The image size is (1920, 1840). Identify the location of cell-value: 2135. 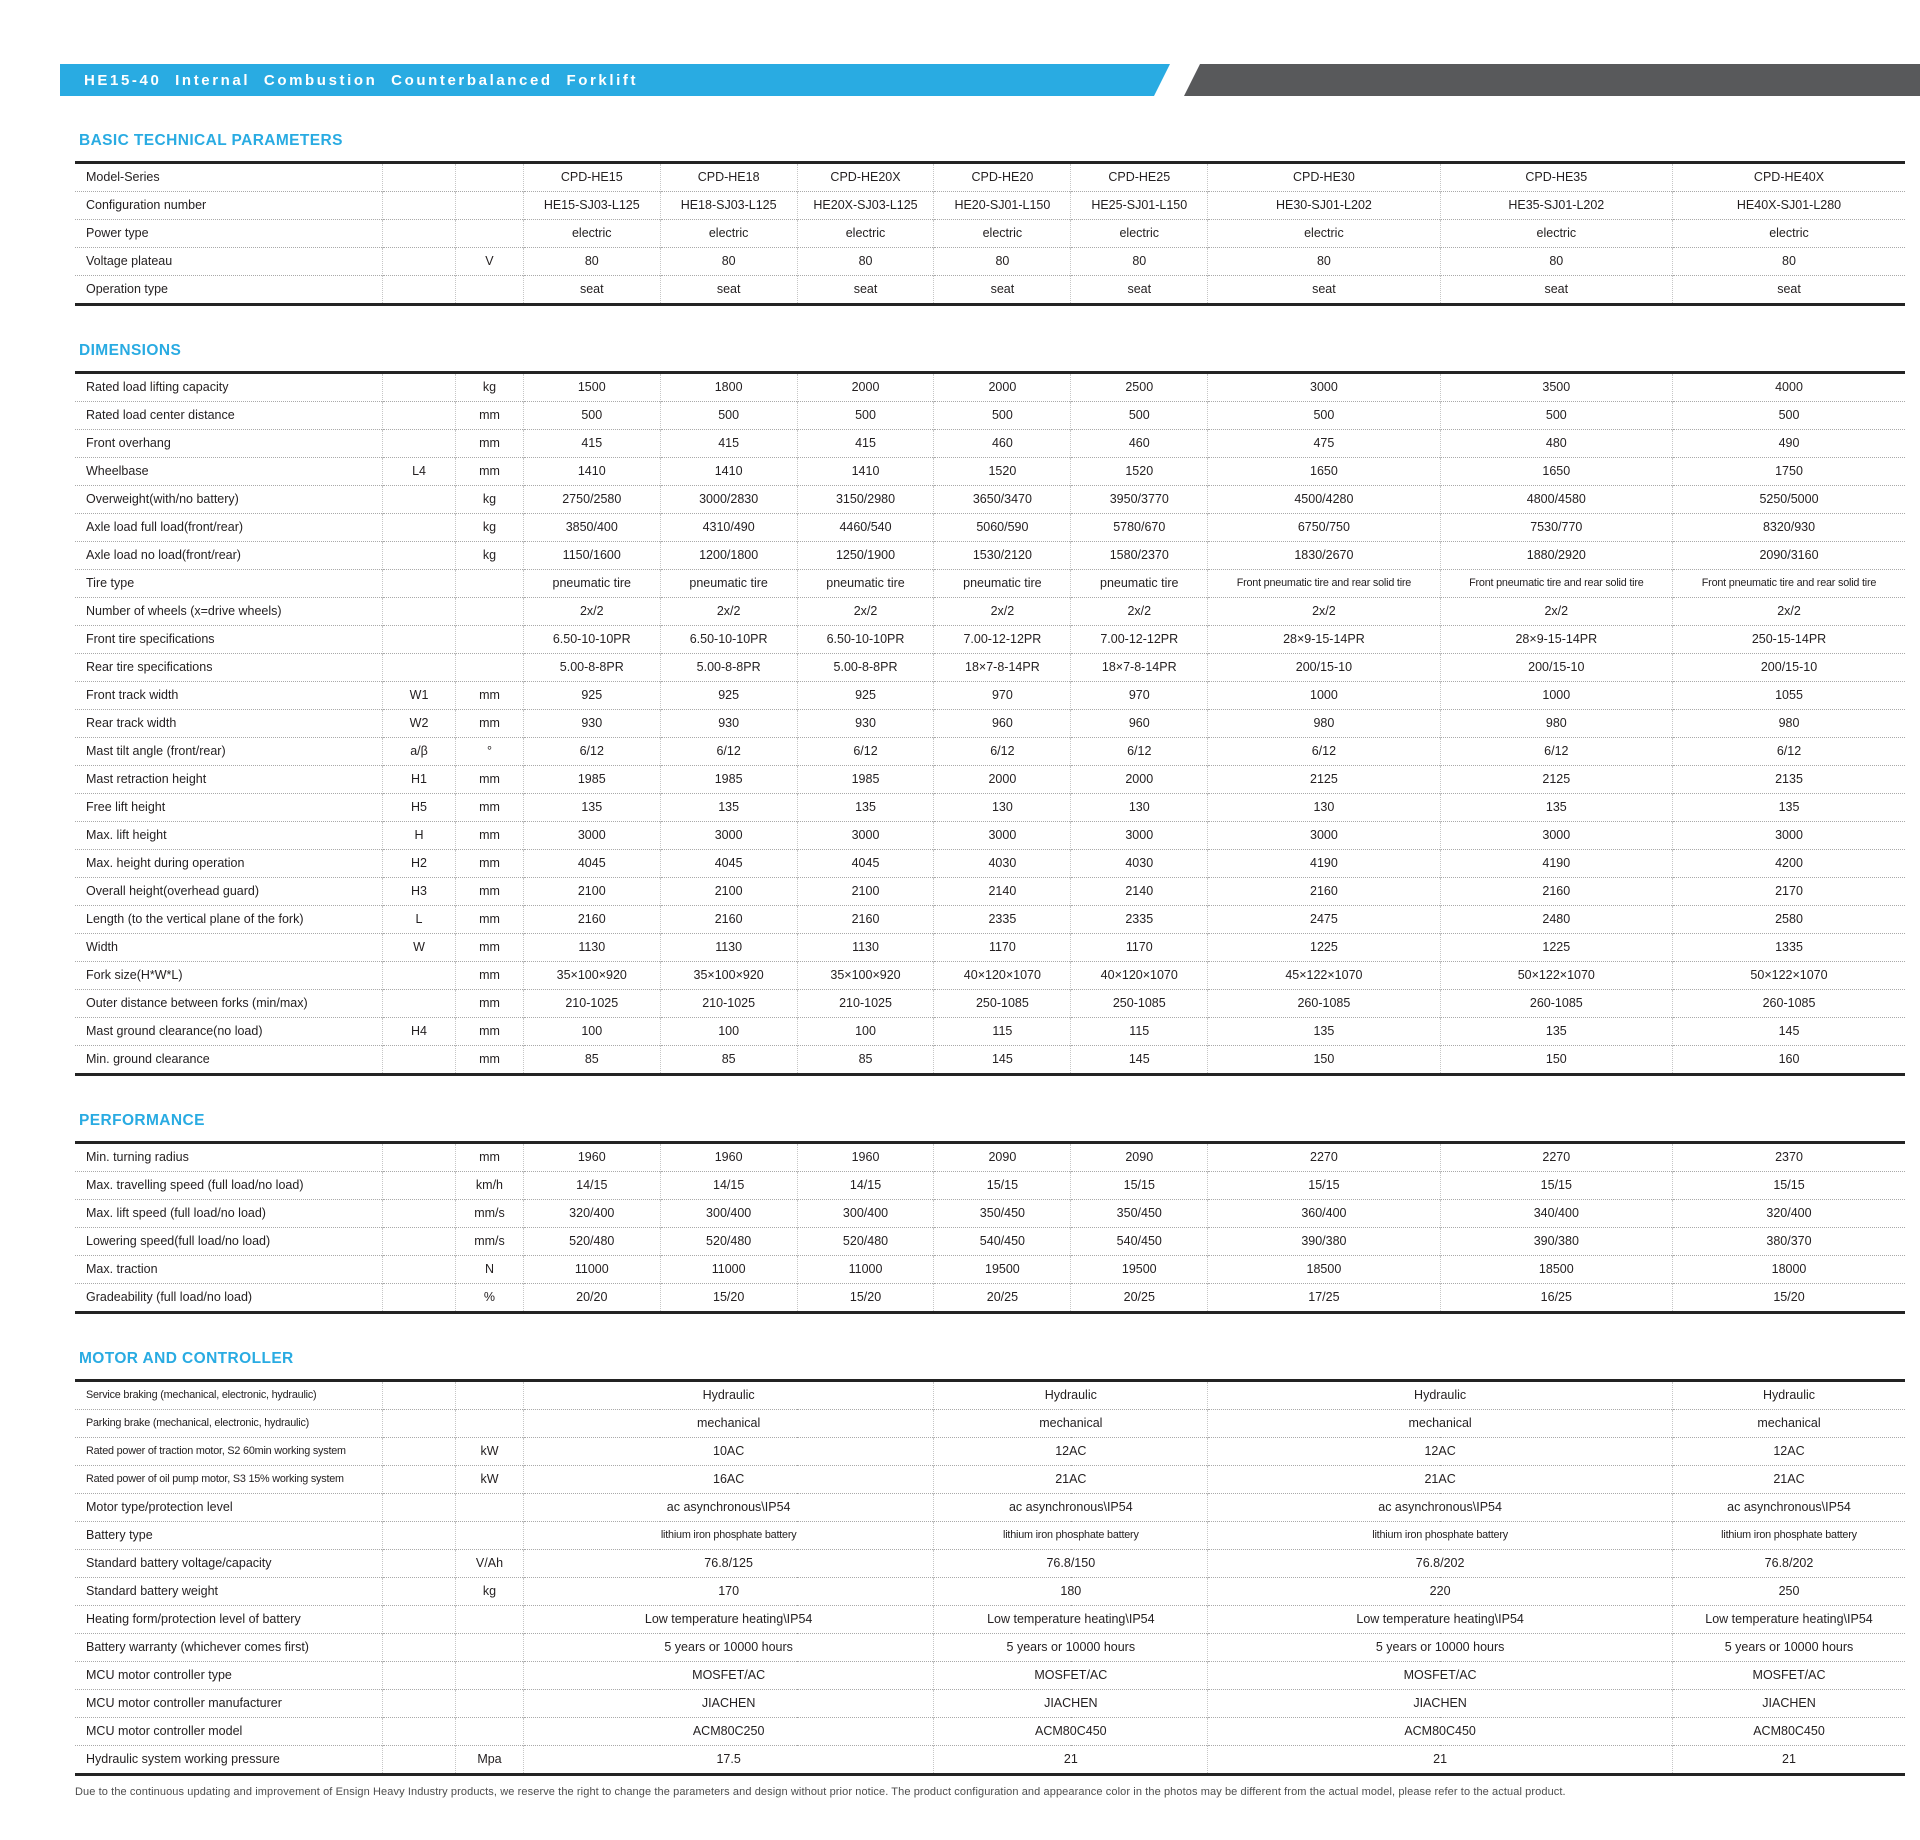
(1788, 779).